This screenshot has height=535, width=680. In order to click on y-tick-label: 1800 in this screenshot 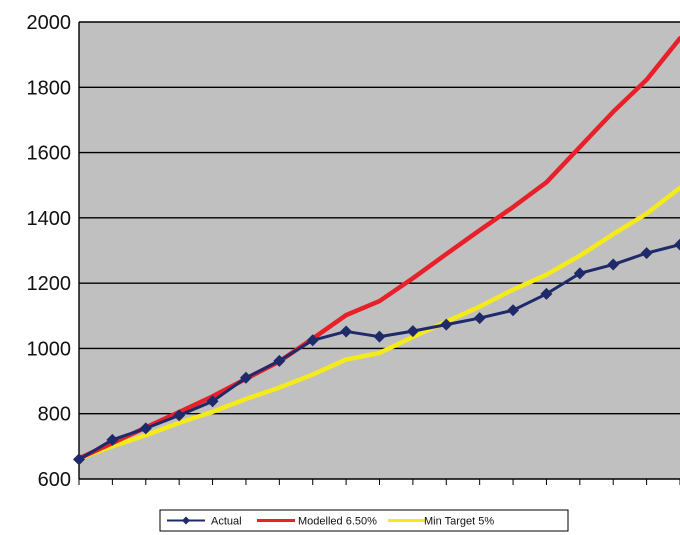, I will do `click(49, 88)`.